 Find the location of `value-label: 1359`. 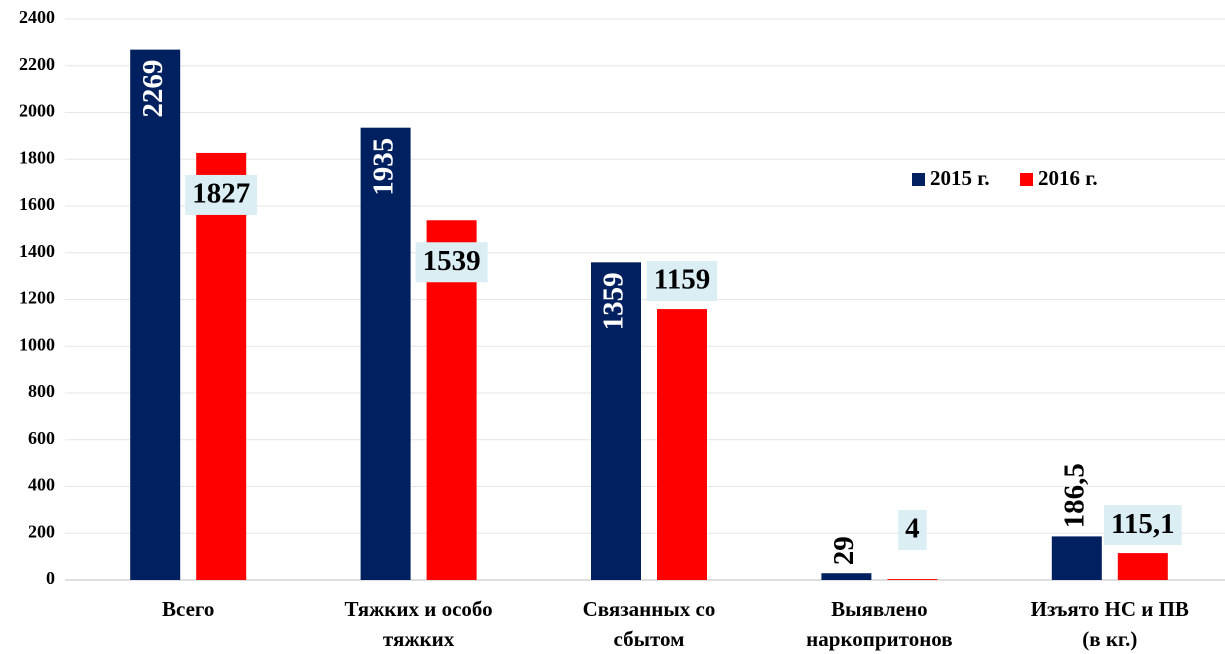

value-label: 1359 is located at coordinates (614, 301).